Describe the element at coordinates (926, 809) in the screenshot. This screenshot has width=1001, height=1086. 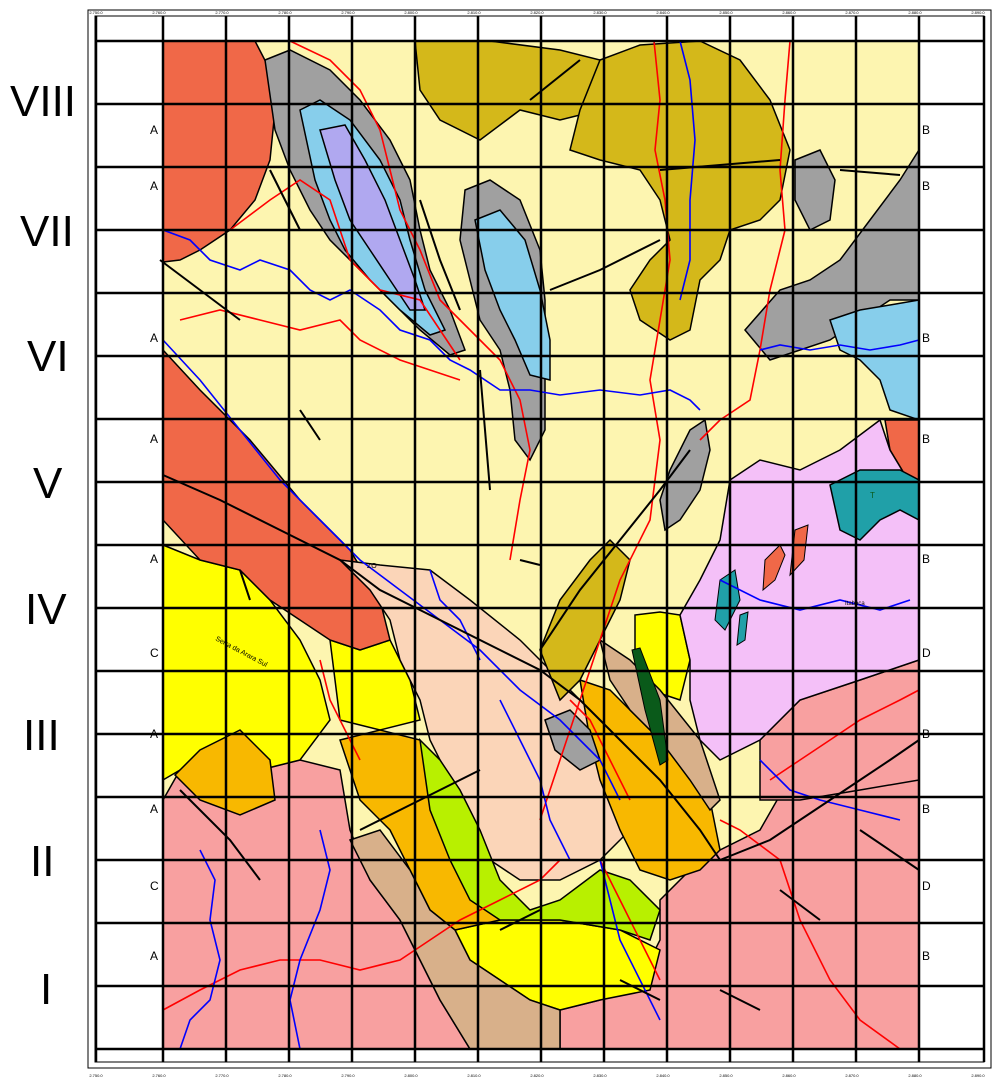
I see `section-right-8: B` at that location.